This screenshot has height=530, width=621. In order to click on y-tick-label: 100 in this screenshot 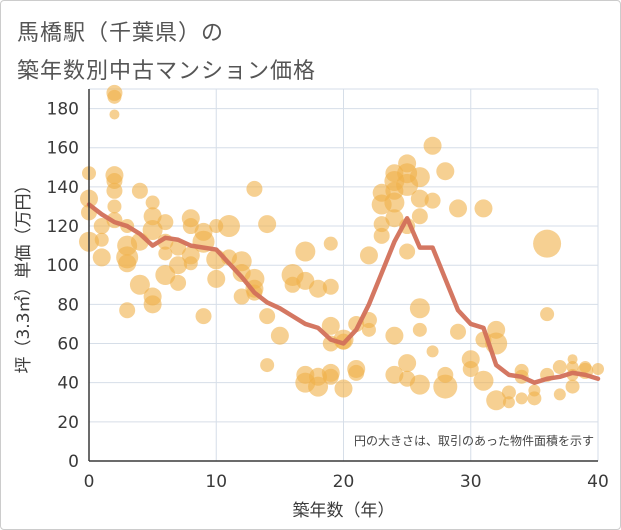, I will do `click(63, 266)`.